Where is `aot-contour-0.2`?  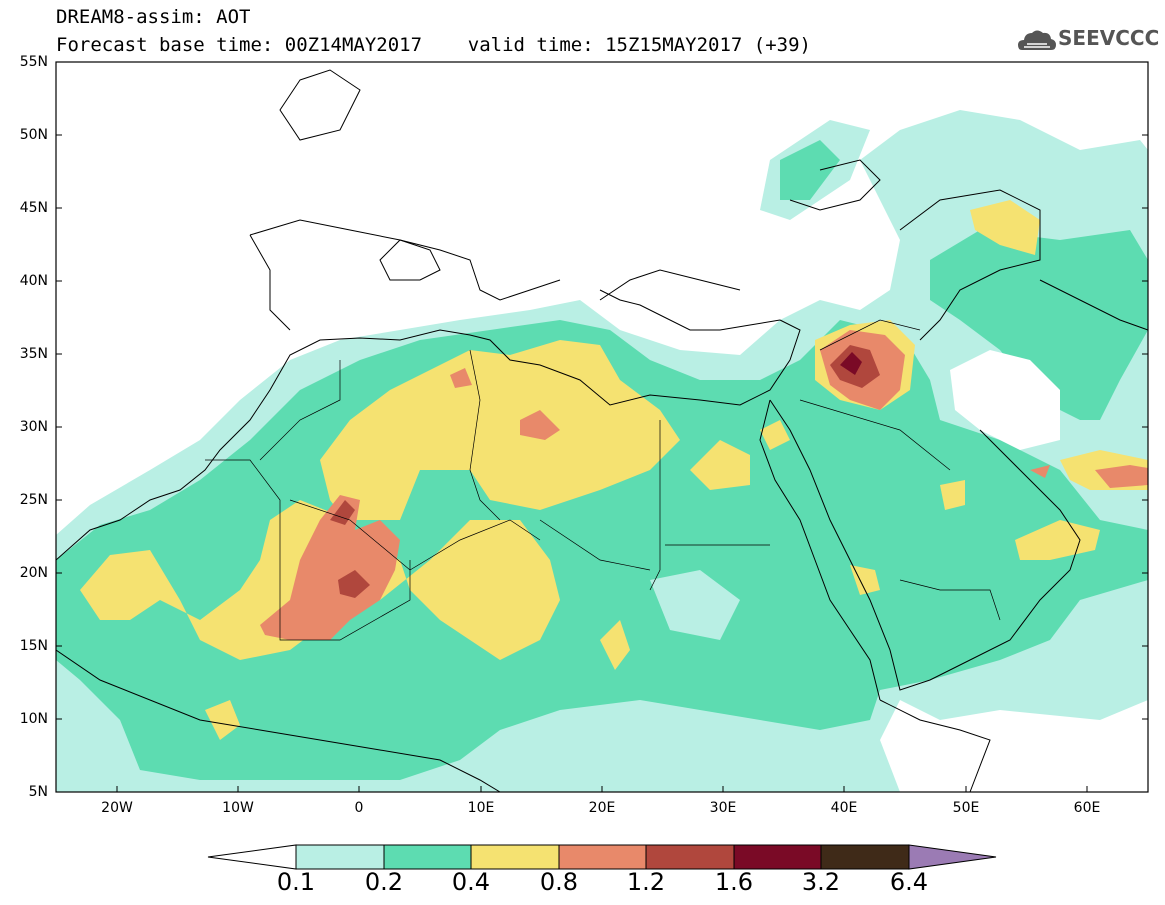 aot-contour-0.2 is located at coordinates (810, 170).